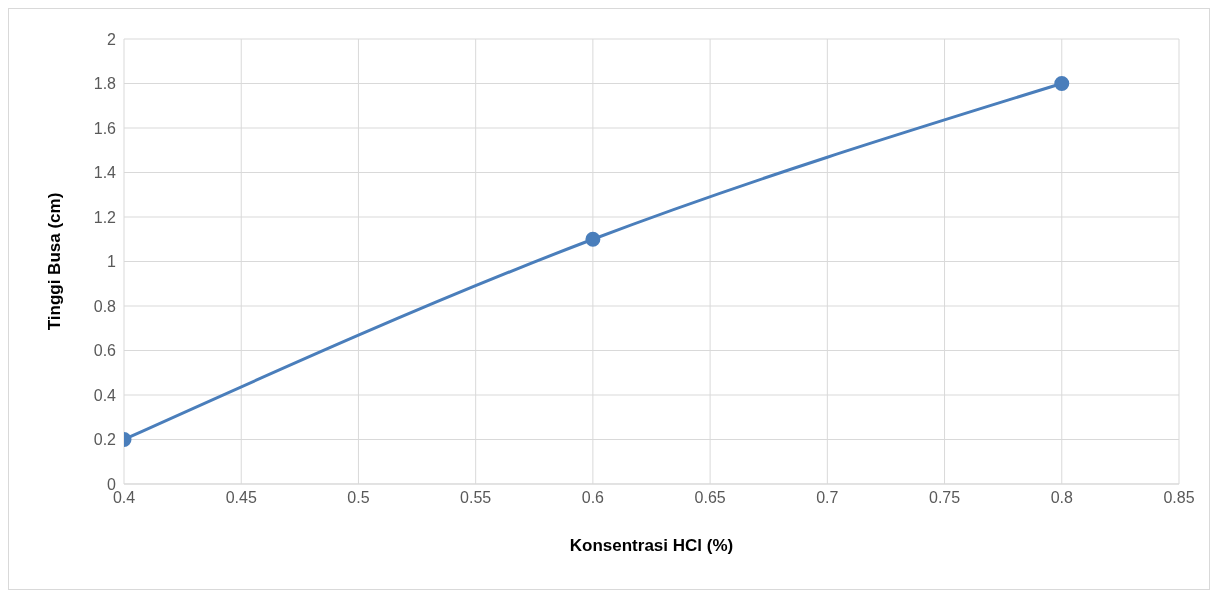 This screenshot has height=596, width=1216. I want to click on x-tick-label: 0.5, so click(358, 498).